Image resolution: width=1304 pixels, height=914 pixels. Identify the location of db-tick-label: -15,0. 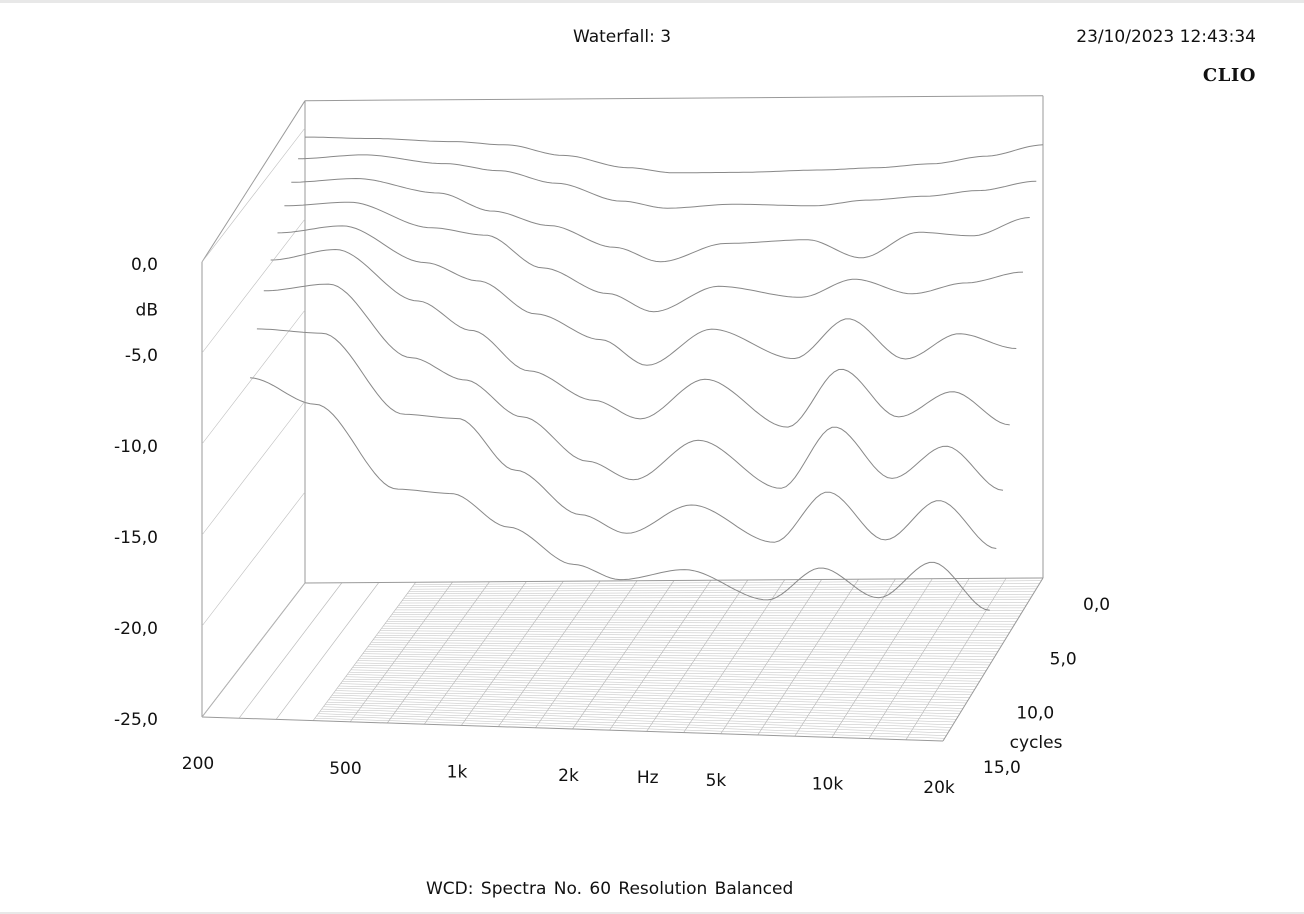
(136, 538).